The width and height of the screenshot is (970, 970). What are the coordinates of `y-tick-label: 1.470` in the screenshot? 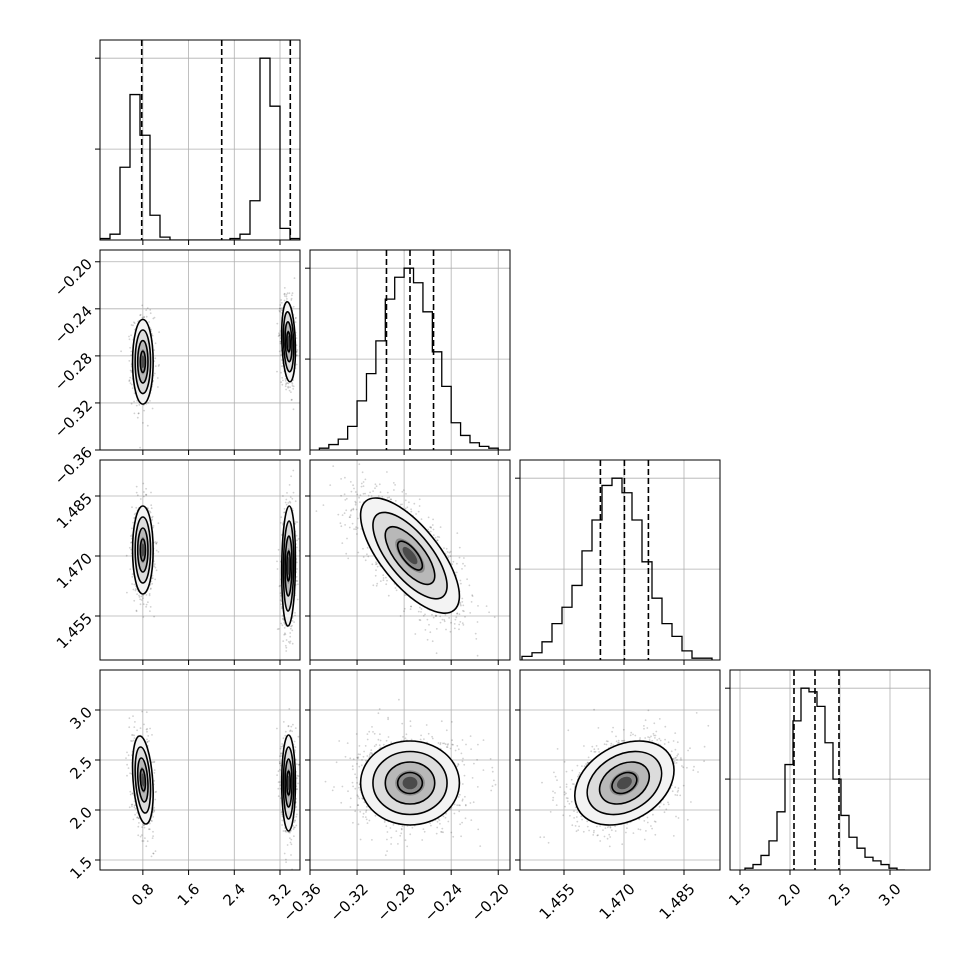 It's located at (74, 570).